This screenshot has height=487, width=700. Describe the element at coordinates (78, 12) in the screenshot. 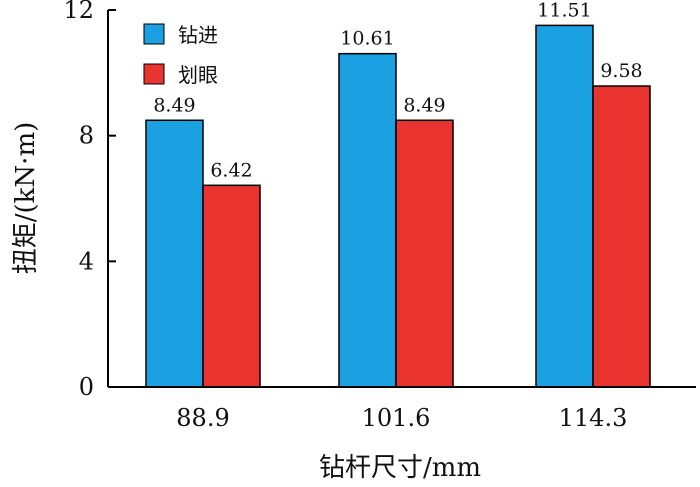

I see `y-tick-label: 12` at that location.